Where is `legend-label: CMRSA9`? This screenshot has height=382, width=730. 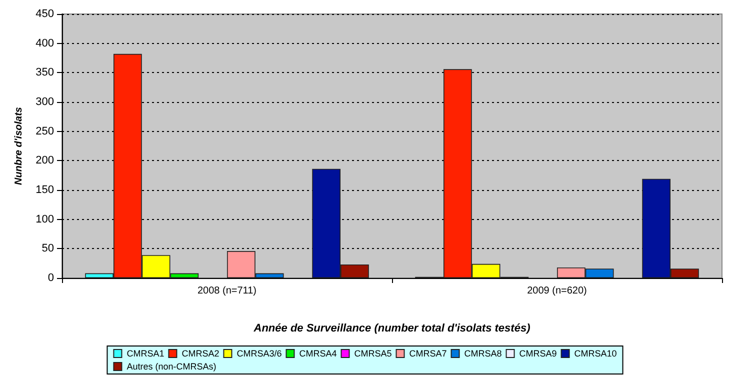
legend-label: CMRSA9 is located at coordinates (538, 353).